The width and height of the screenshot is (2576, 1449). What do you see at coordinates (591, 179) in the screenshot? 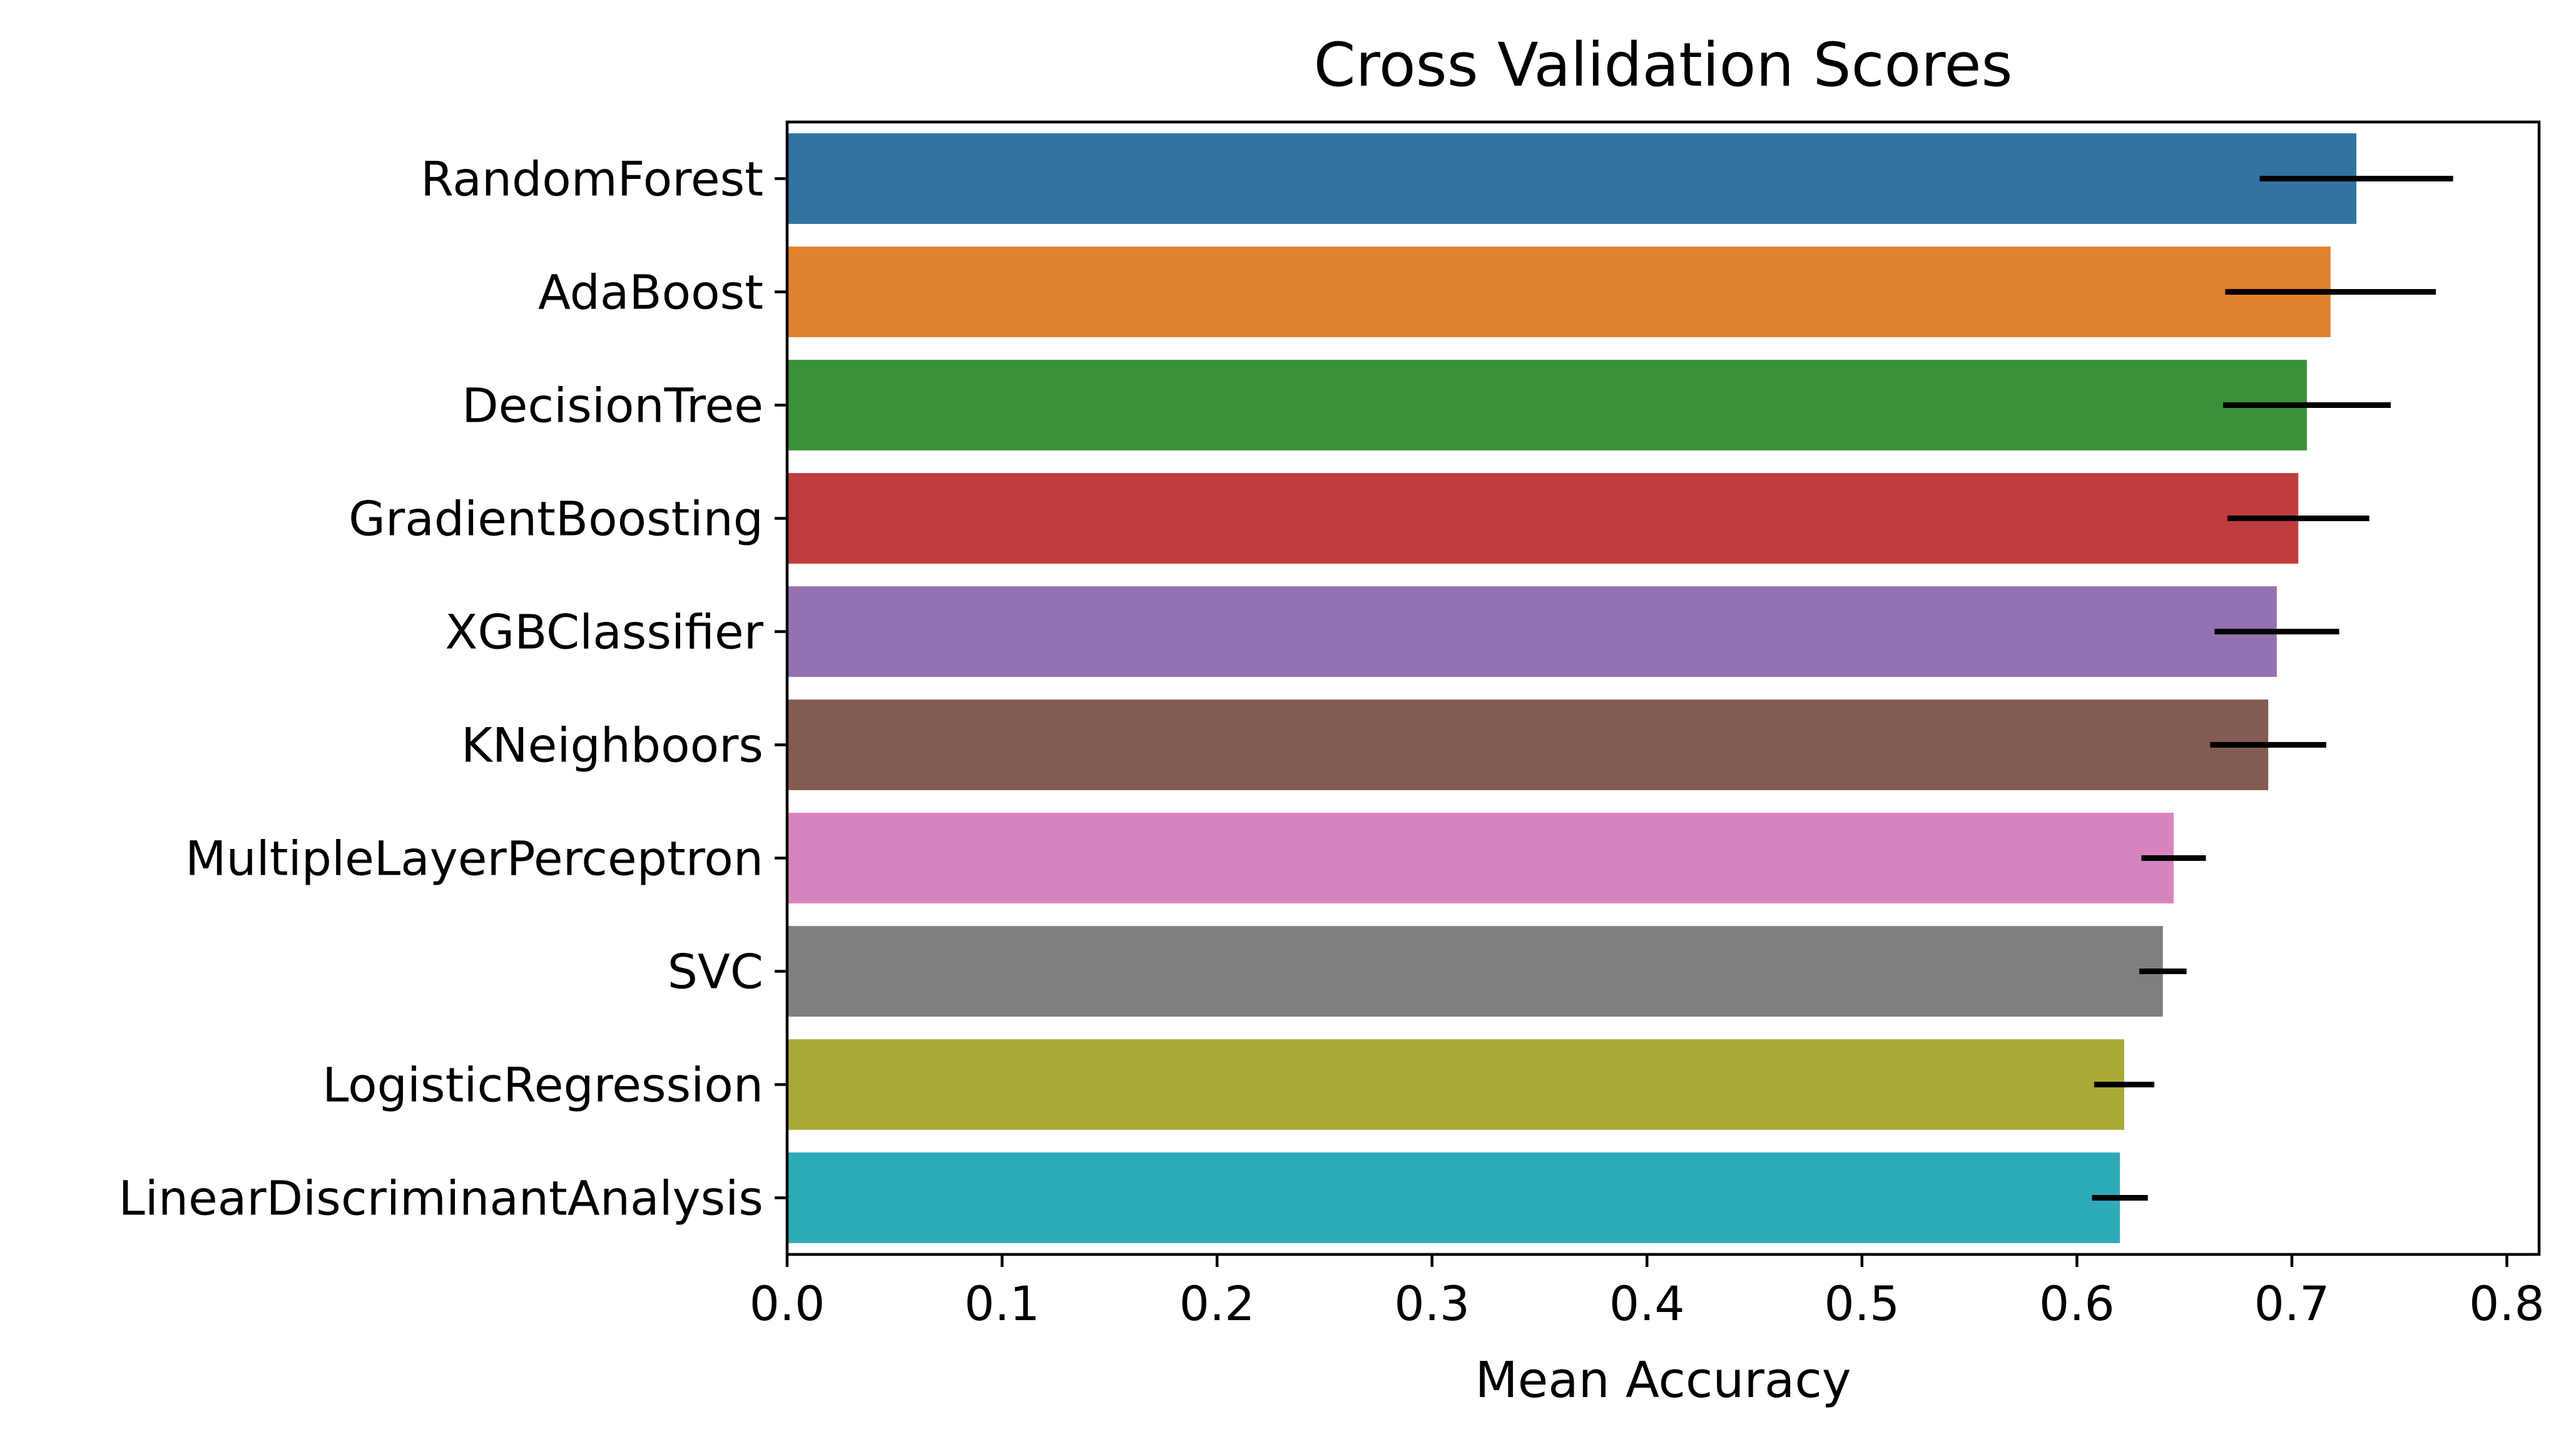
I see `y-tick-label-randomforest: RandomForest` at bounding box center [591, 179].